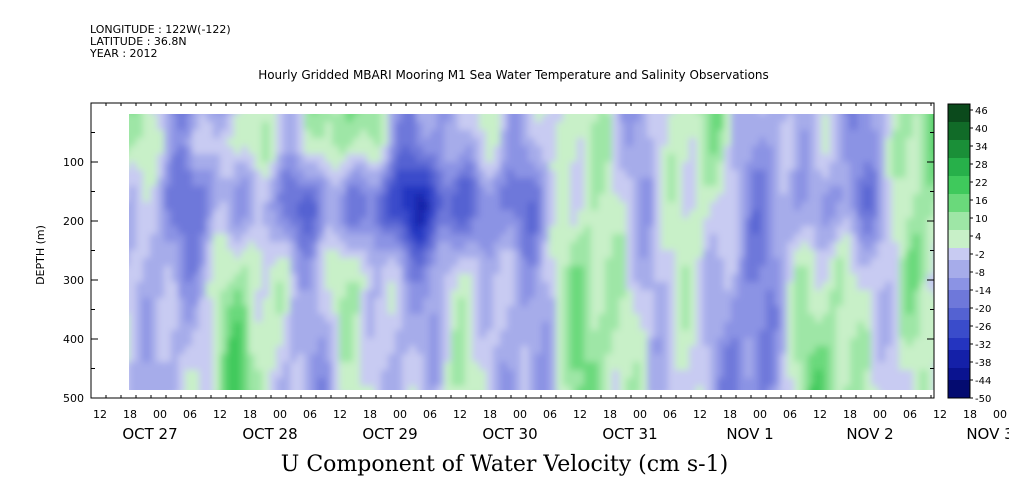  What do you see at coordinates (987, 434) in the screenshot?
I see `x-date-label: NOV 3` at bounding box center [987, 434].